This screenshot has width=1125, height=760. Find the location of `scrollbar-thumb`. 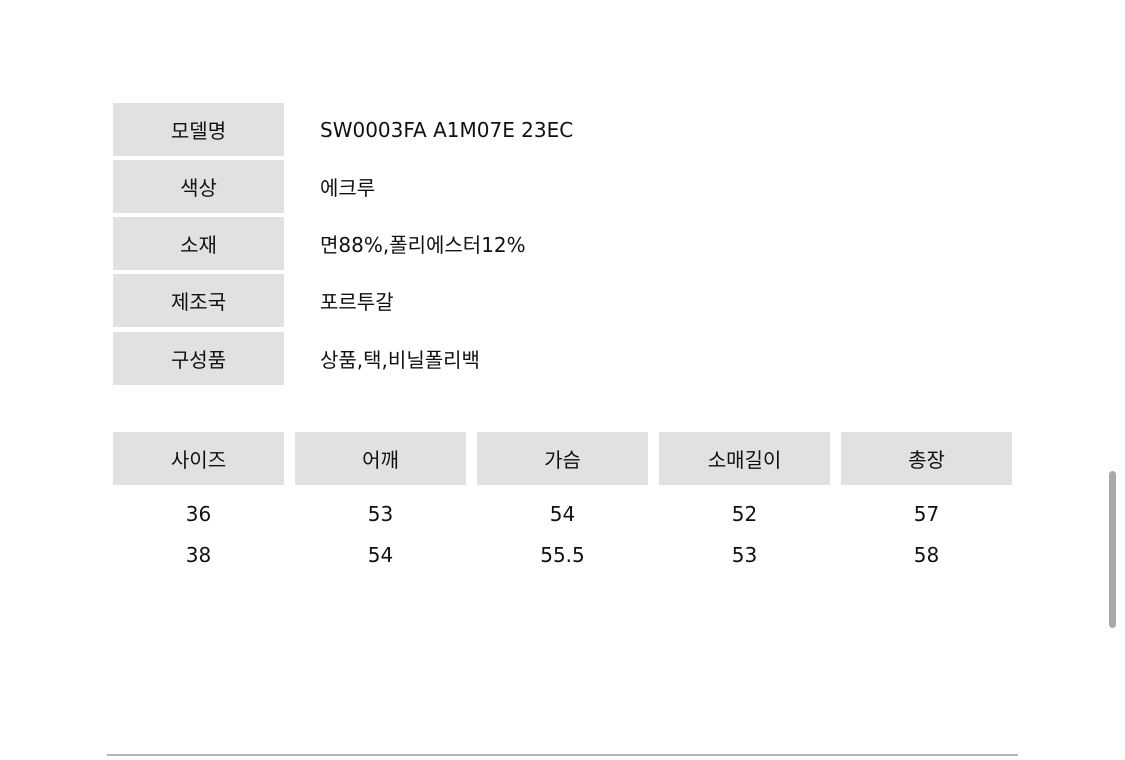

scrollbar-thumb is located at coordinates (1112, 549).